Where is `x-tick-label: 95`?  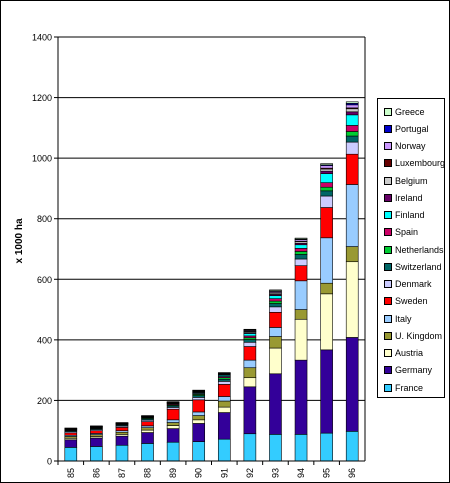 x-tick-label: 95 is located at coordinates (327, 473).